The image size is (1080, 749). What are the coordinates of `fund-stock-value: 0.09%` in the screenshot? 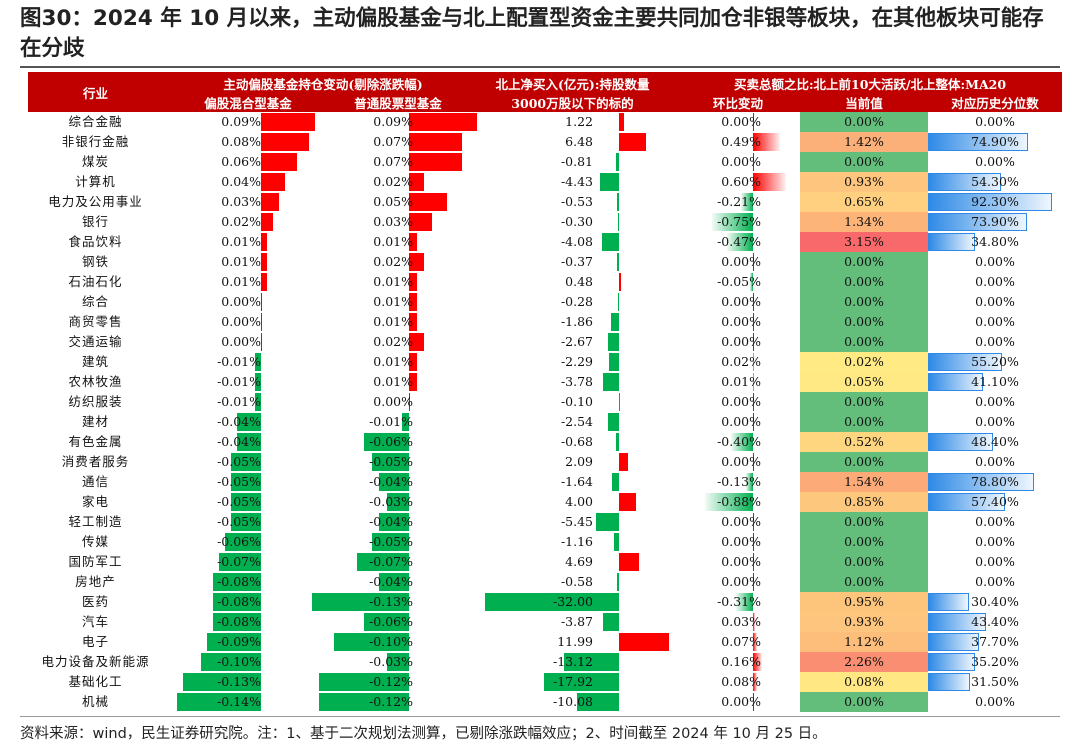 It's located at (393, 121).